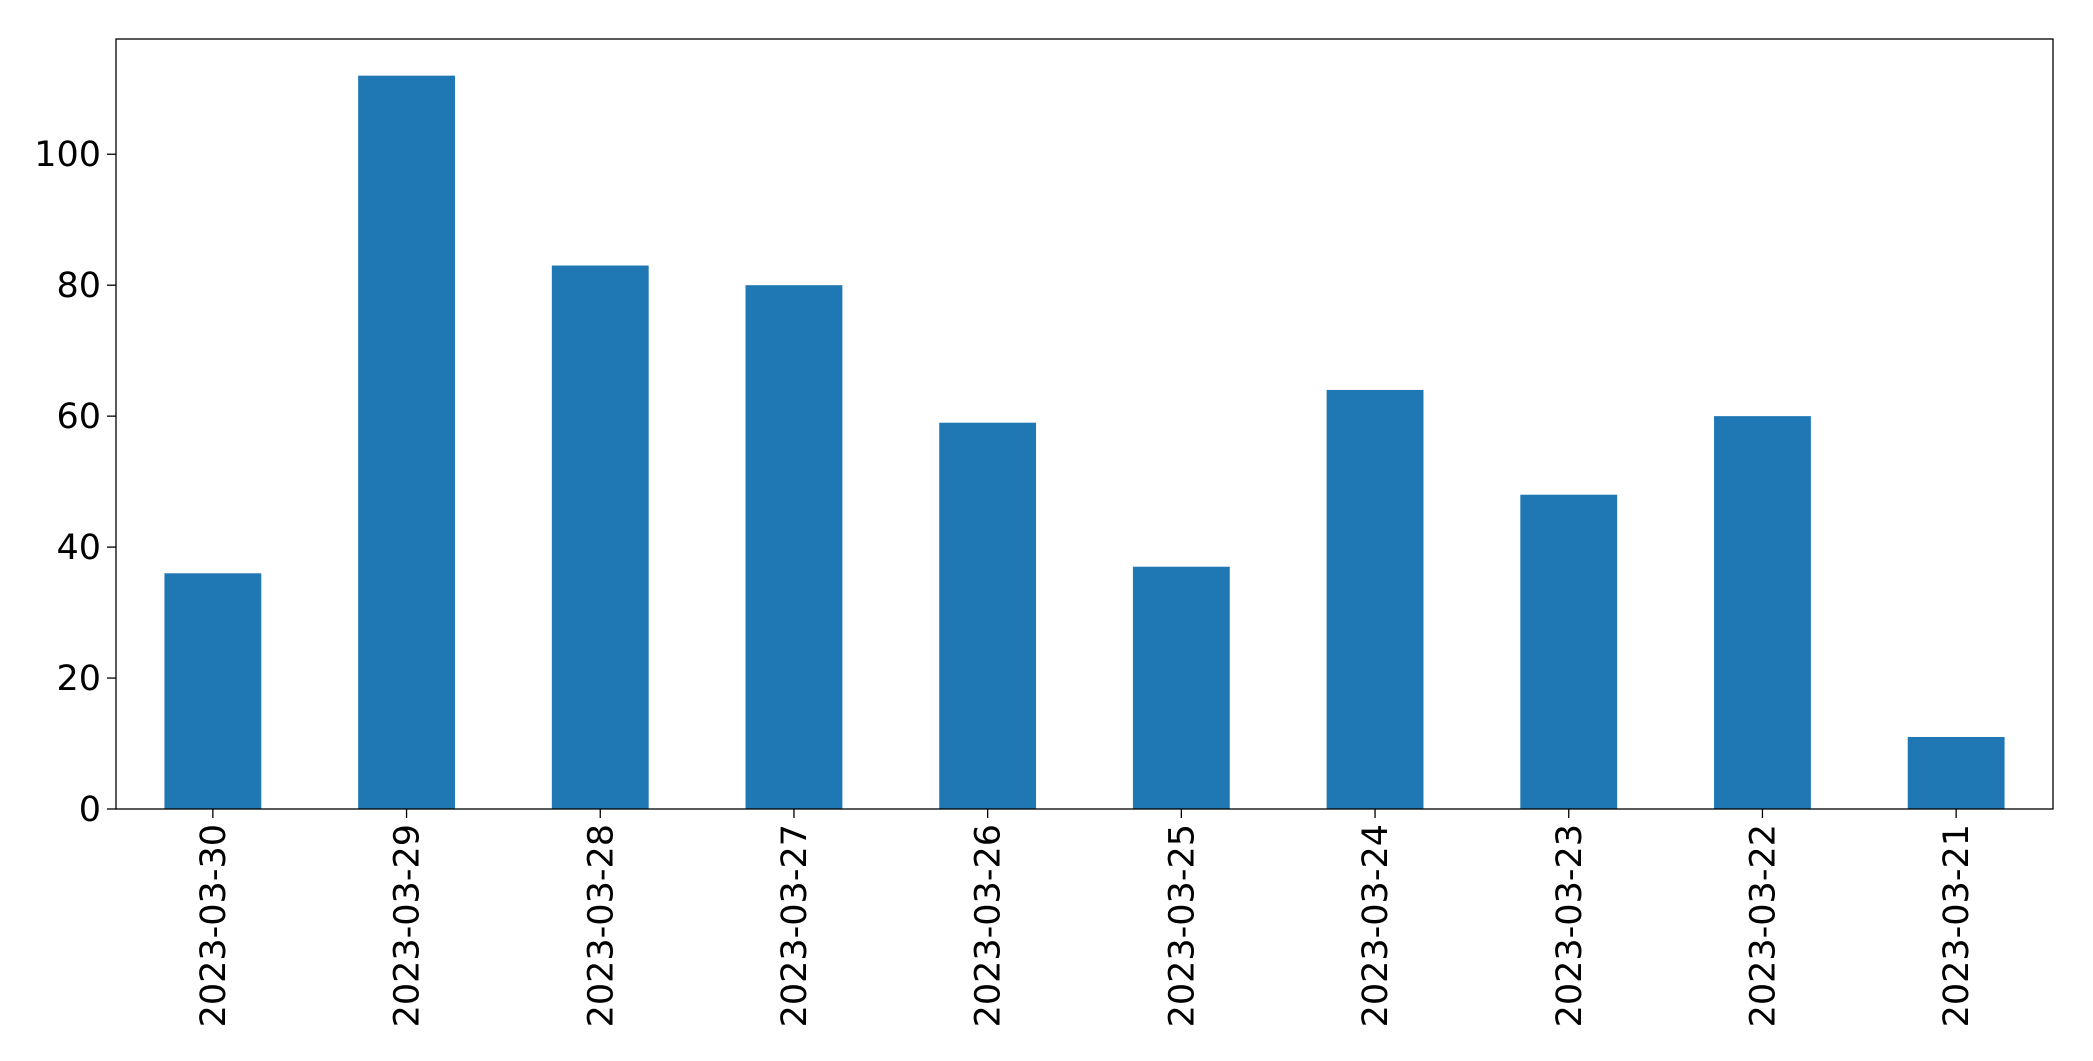  I want to click on x-tick-label: 2023-03-23, so click(1570, 925).